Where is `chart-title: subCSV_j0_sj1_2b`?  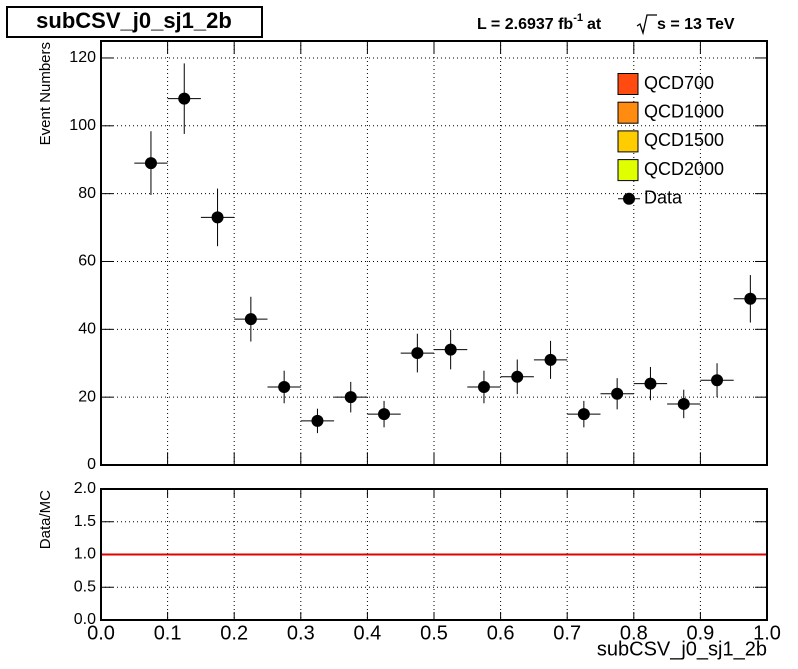
chart-title: subCSV_j0_sj1_2b is located at coordinates (134, 20).